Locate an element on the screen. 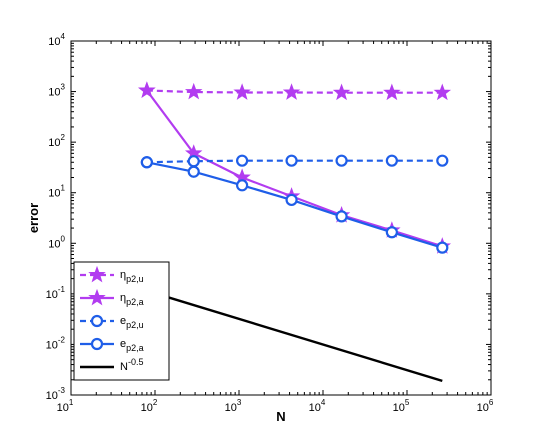  y-tick-label: 10⁻³ is located at coordinates (56, 394).